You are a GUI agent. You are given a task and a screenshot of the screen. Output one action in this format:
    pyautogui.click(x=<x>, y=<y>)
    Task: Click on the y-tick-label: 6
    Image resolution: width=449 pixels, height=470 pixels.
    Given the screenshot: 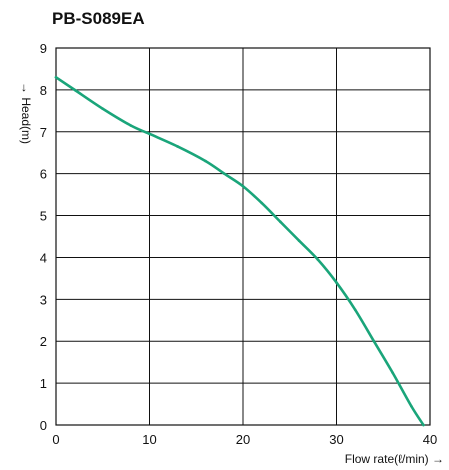 What is the action you would take?
    pyautogui.click(x=43, y=174)
    